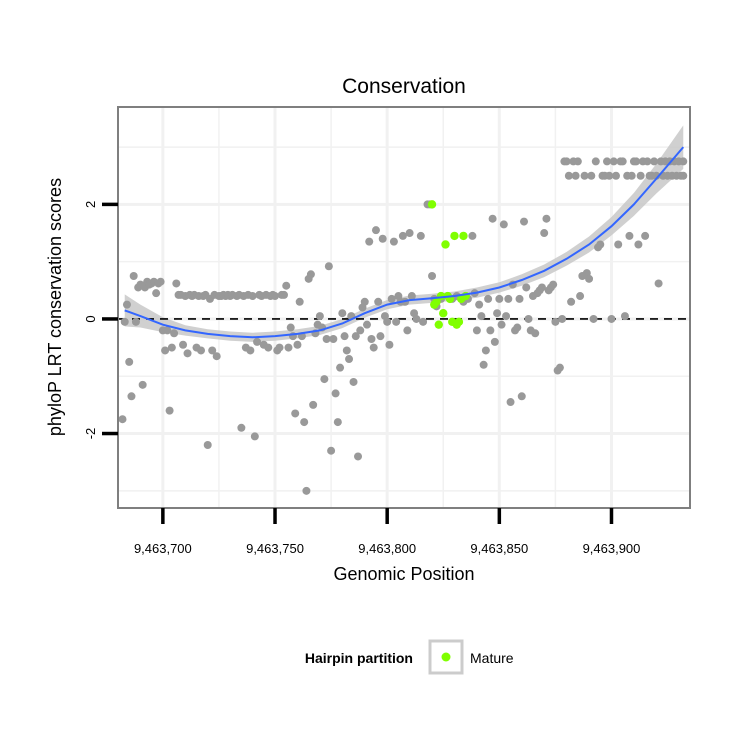 This screenshot has width=750, height=750. Describe the element at coordinates (404, 86) in the screenshot. I see `chart-title: Conservation` at that location.